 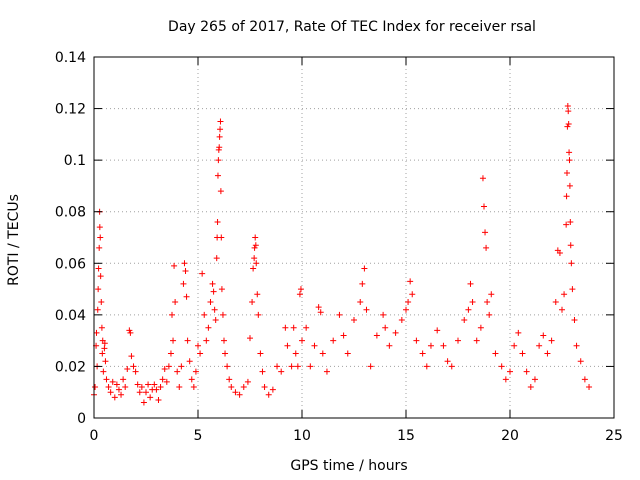 What do you see at coordinates (81, 419) in the screenshot?
I see `y-tick-label: 0` at bounding box center [81, 419].